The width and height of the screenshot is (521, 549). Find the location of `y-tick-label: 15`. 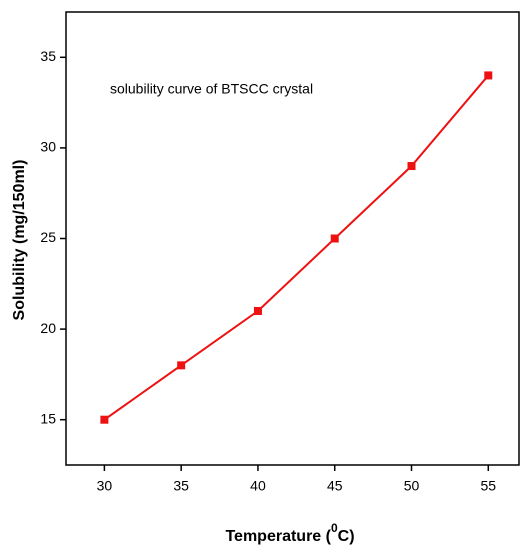

y-tick-label: 15 is located at coordinates (48, 418).